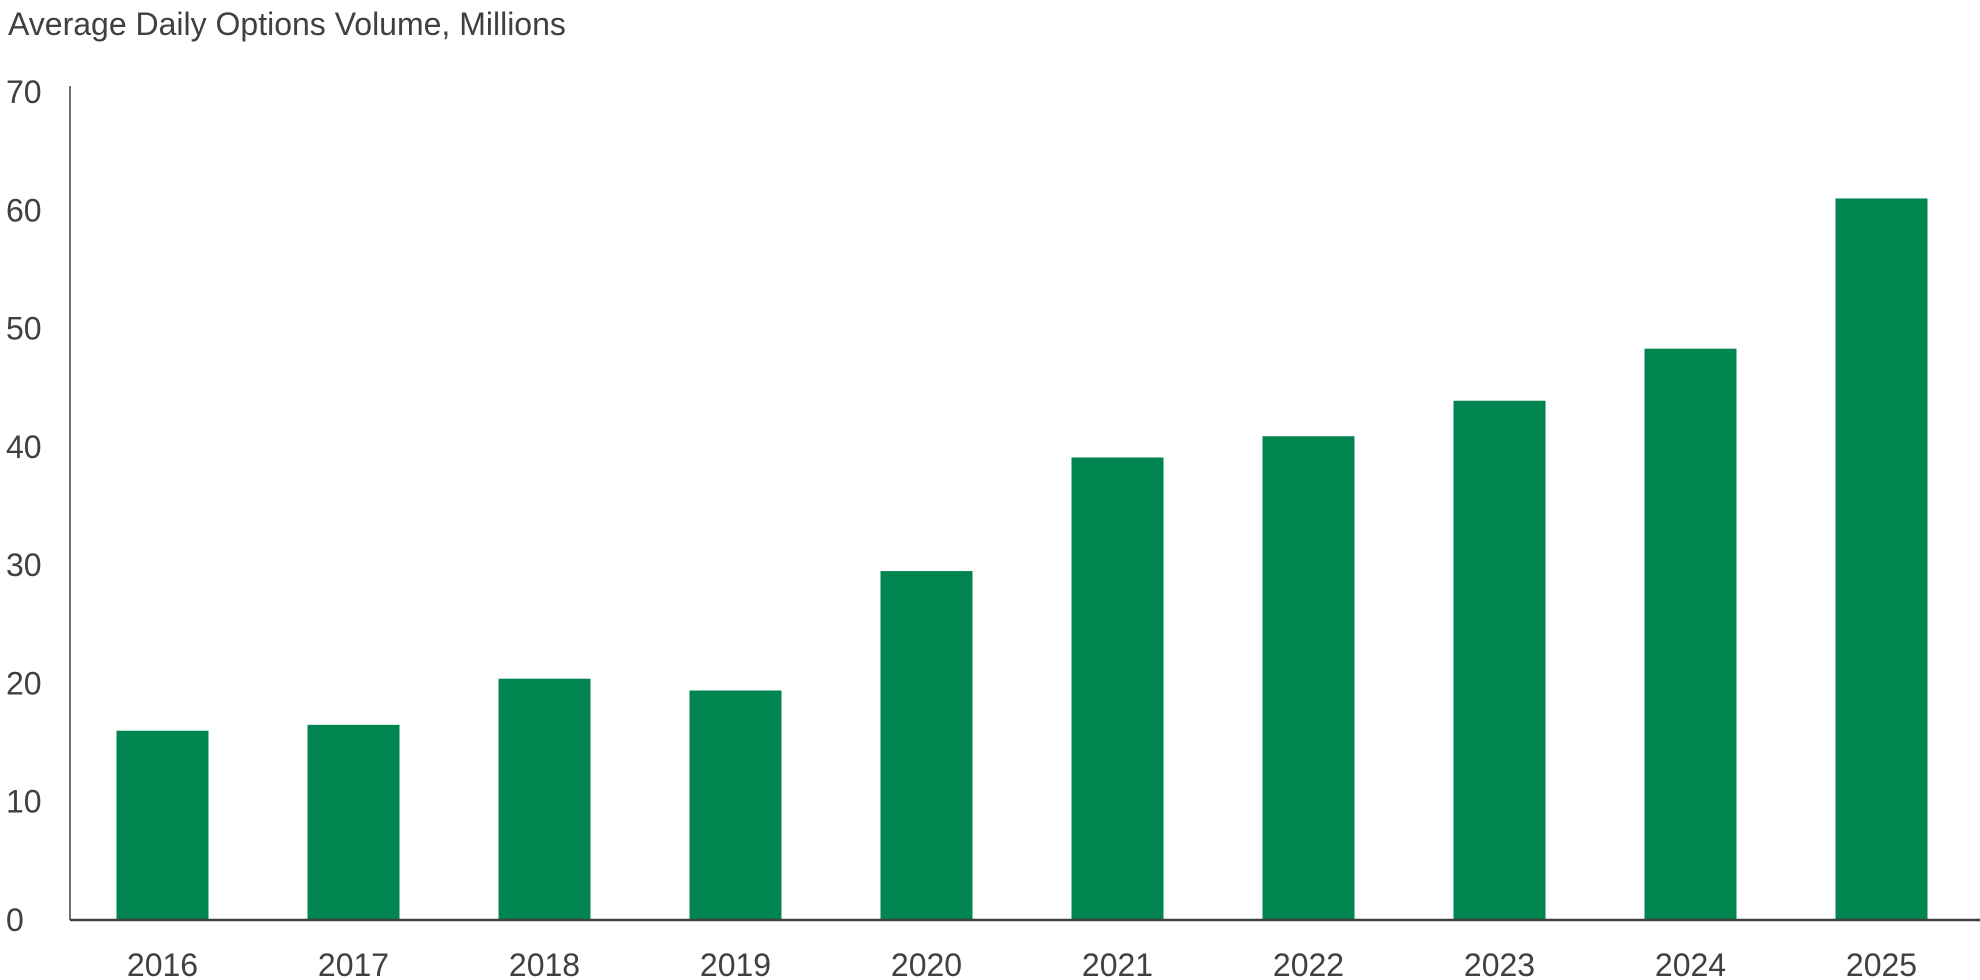 This screenshot has width=1980, height=980. What do you see at coordinates (24, 565) in the screenshot?
I see `y-tick-label: 30` at bounding box center [24, 565].